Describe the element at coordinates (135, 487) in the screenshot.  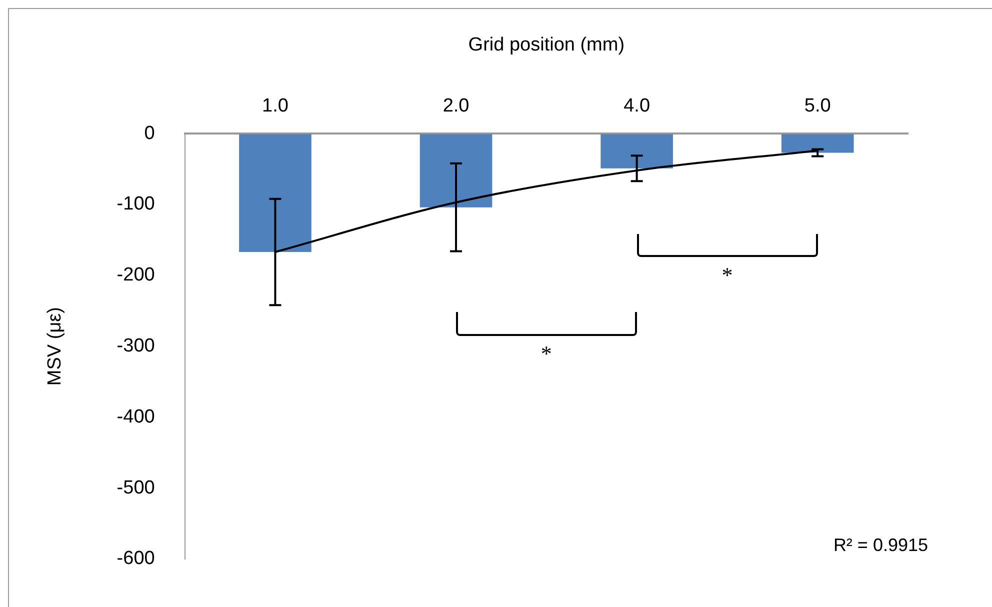
I see `y-tick-label: -500` at that location.